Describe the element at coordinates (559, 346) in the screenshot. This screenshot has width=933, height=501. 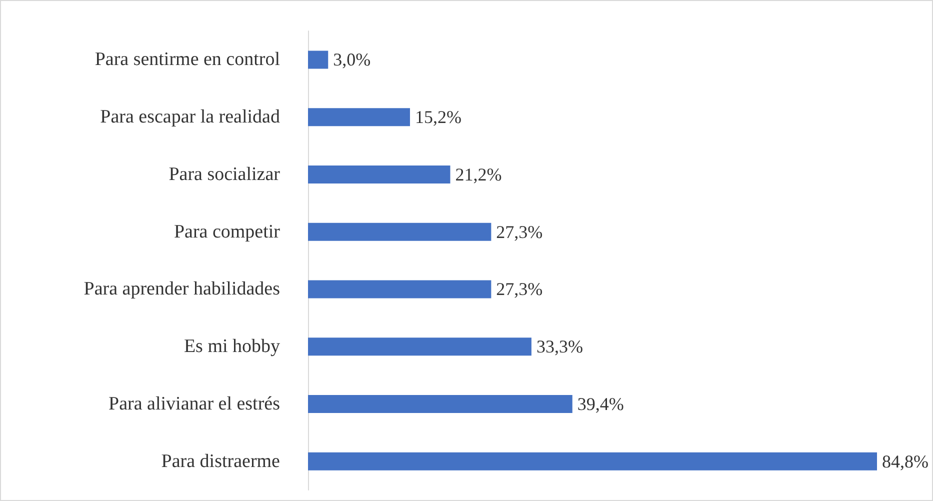
I see `data-label: 33,3%` at that location.